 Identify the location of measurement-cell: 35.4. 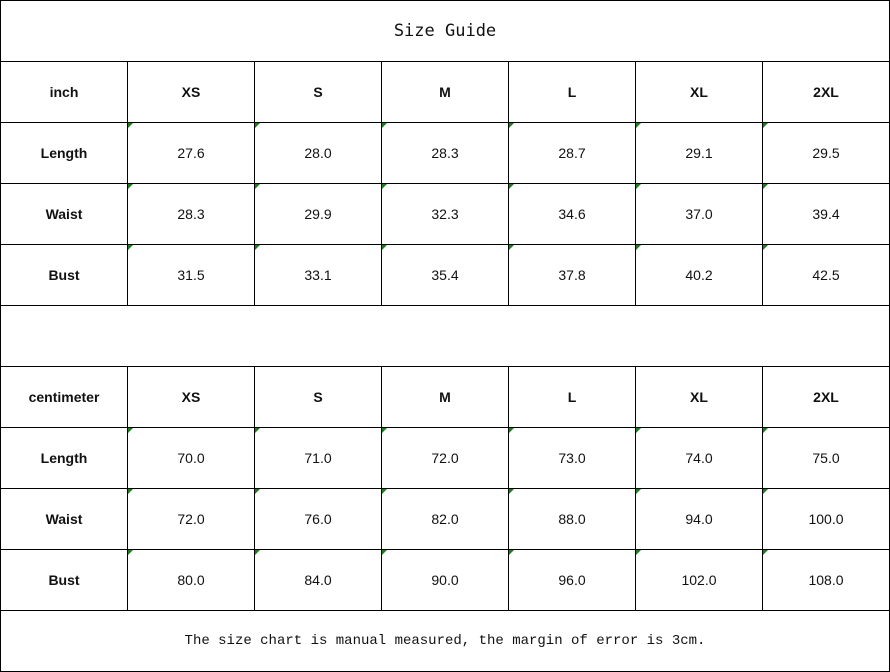
(445, 275).